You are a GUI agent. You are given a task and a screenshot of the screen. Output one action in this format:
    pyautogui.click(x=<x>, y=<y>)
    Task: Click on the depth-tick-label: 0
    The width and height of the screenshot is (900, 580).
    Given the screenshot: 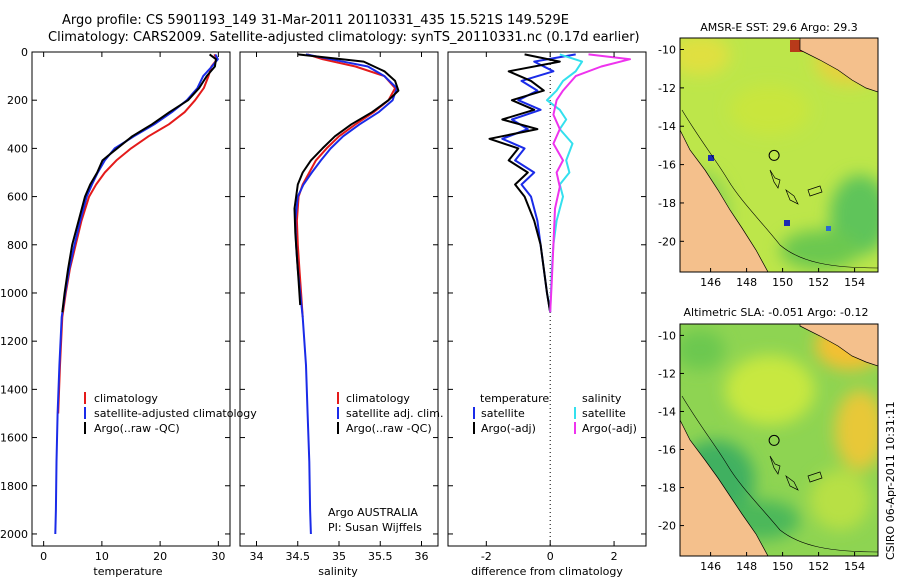 What is the action you would take?
    pyautogui.click(x=24, y=52)
    